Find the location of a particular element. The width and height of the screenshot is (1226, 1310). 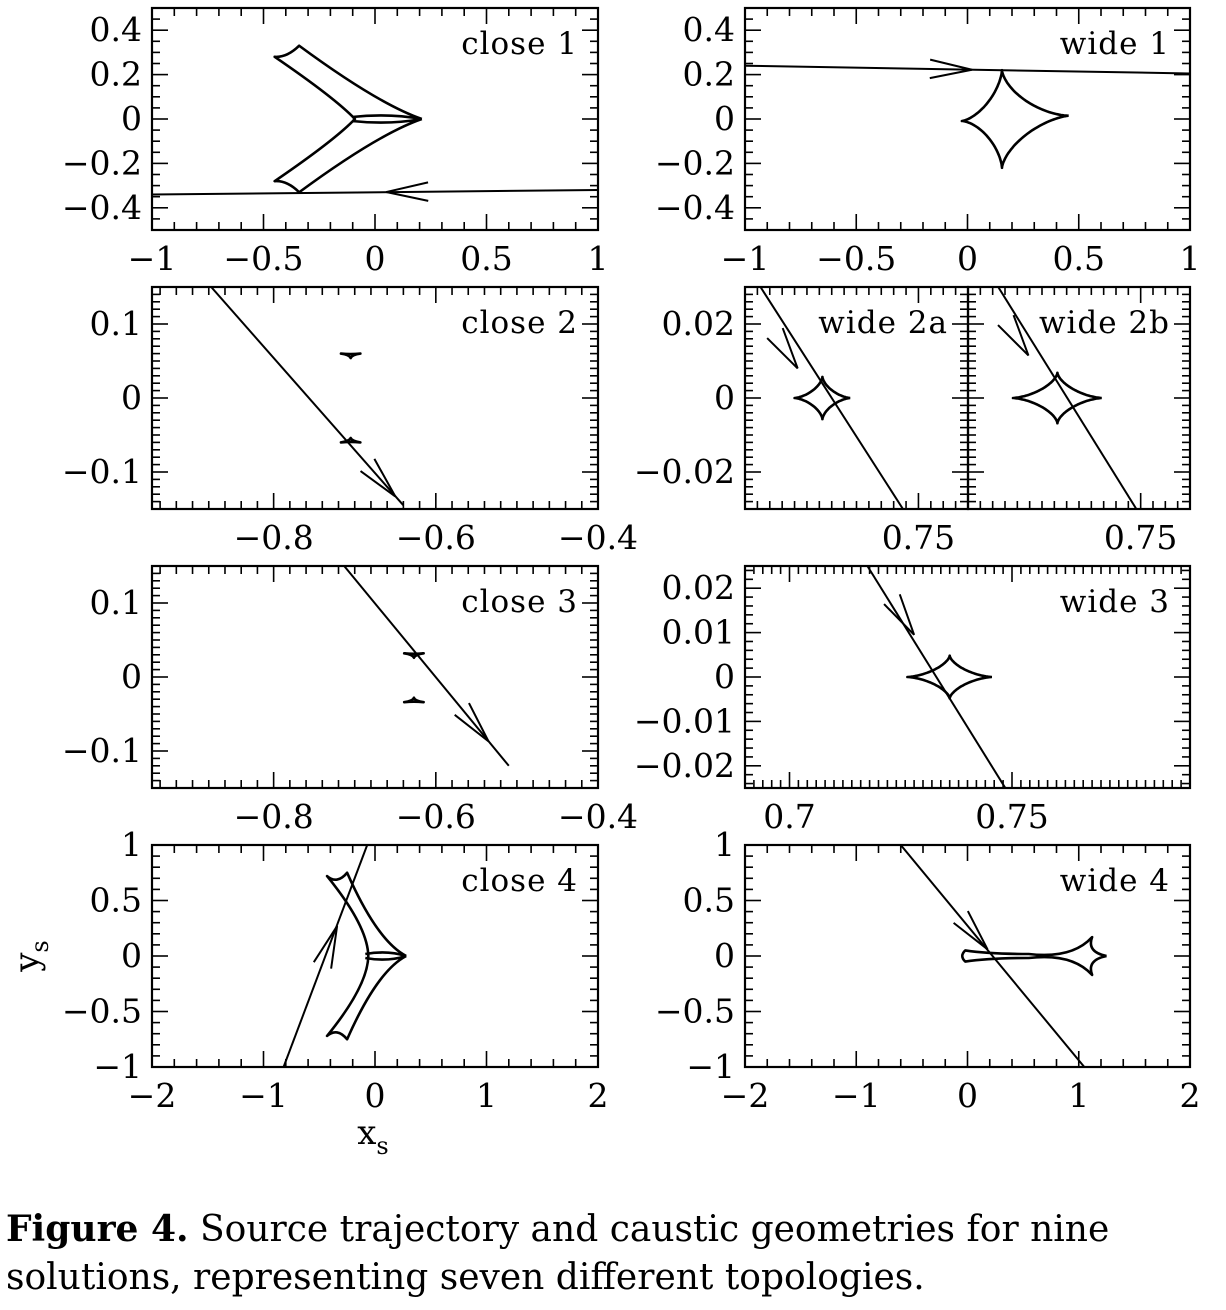

panel-label: wide 2b is located at coordinates (1104, 323).